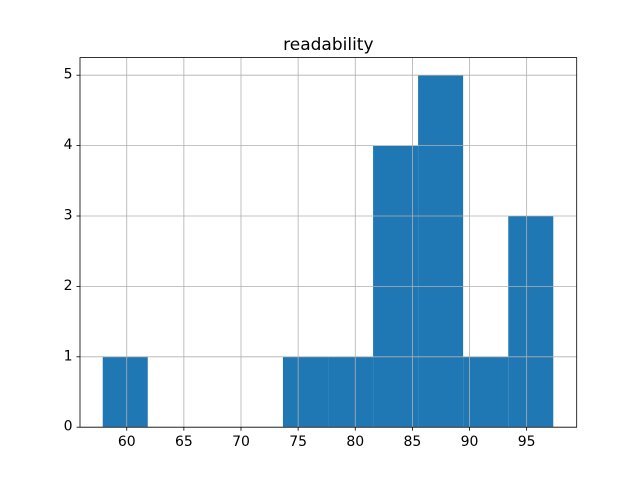  I want to click on y-tick-label: 2, so click(68, 286).